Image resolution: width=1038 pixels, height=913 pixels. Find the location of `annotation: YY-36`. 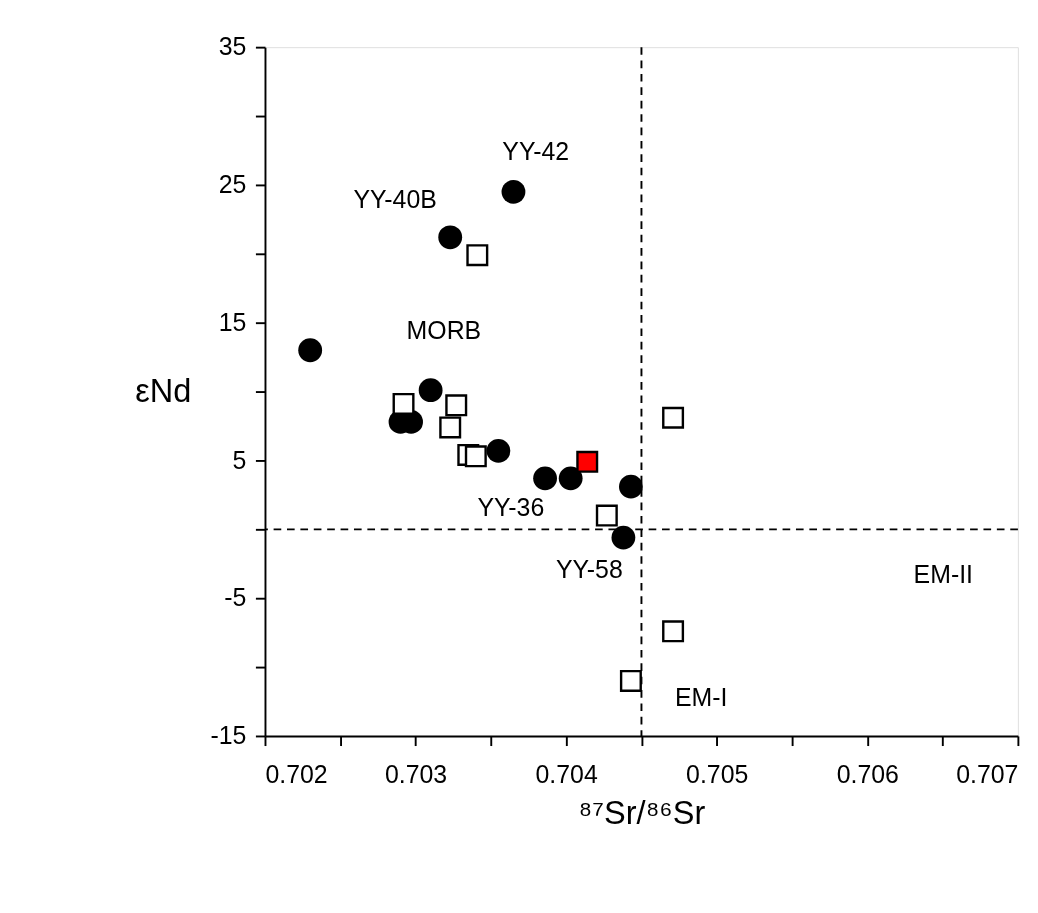

annotation: YY-36 is located at coordinates (511, 506).